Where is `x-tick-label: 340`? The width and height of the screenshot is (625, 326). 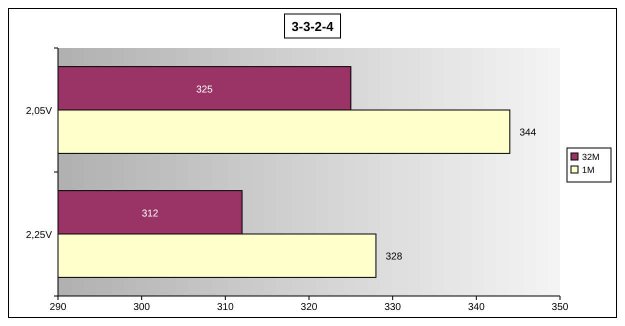
x-tick-label: 340 is located at coordinates (477, 307).